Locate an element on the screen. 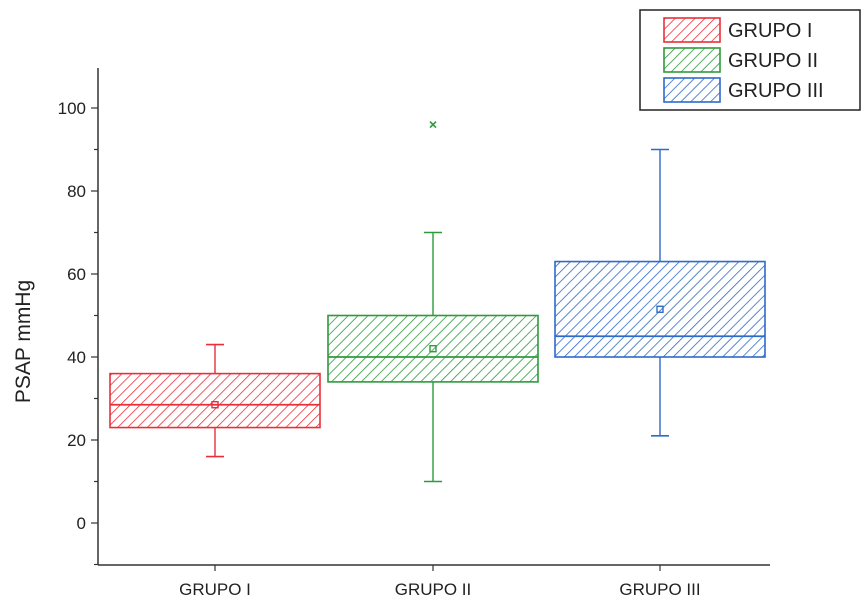 The height and width of the screenshot is (600, 866). y-tick-label: 0 is located at coordinates (81, 523).